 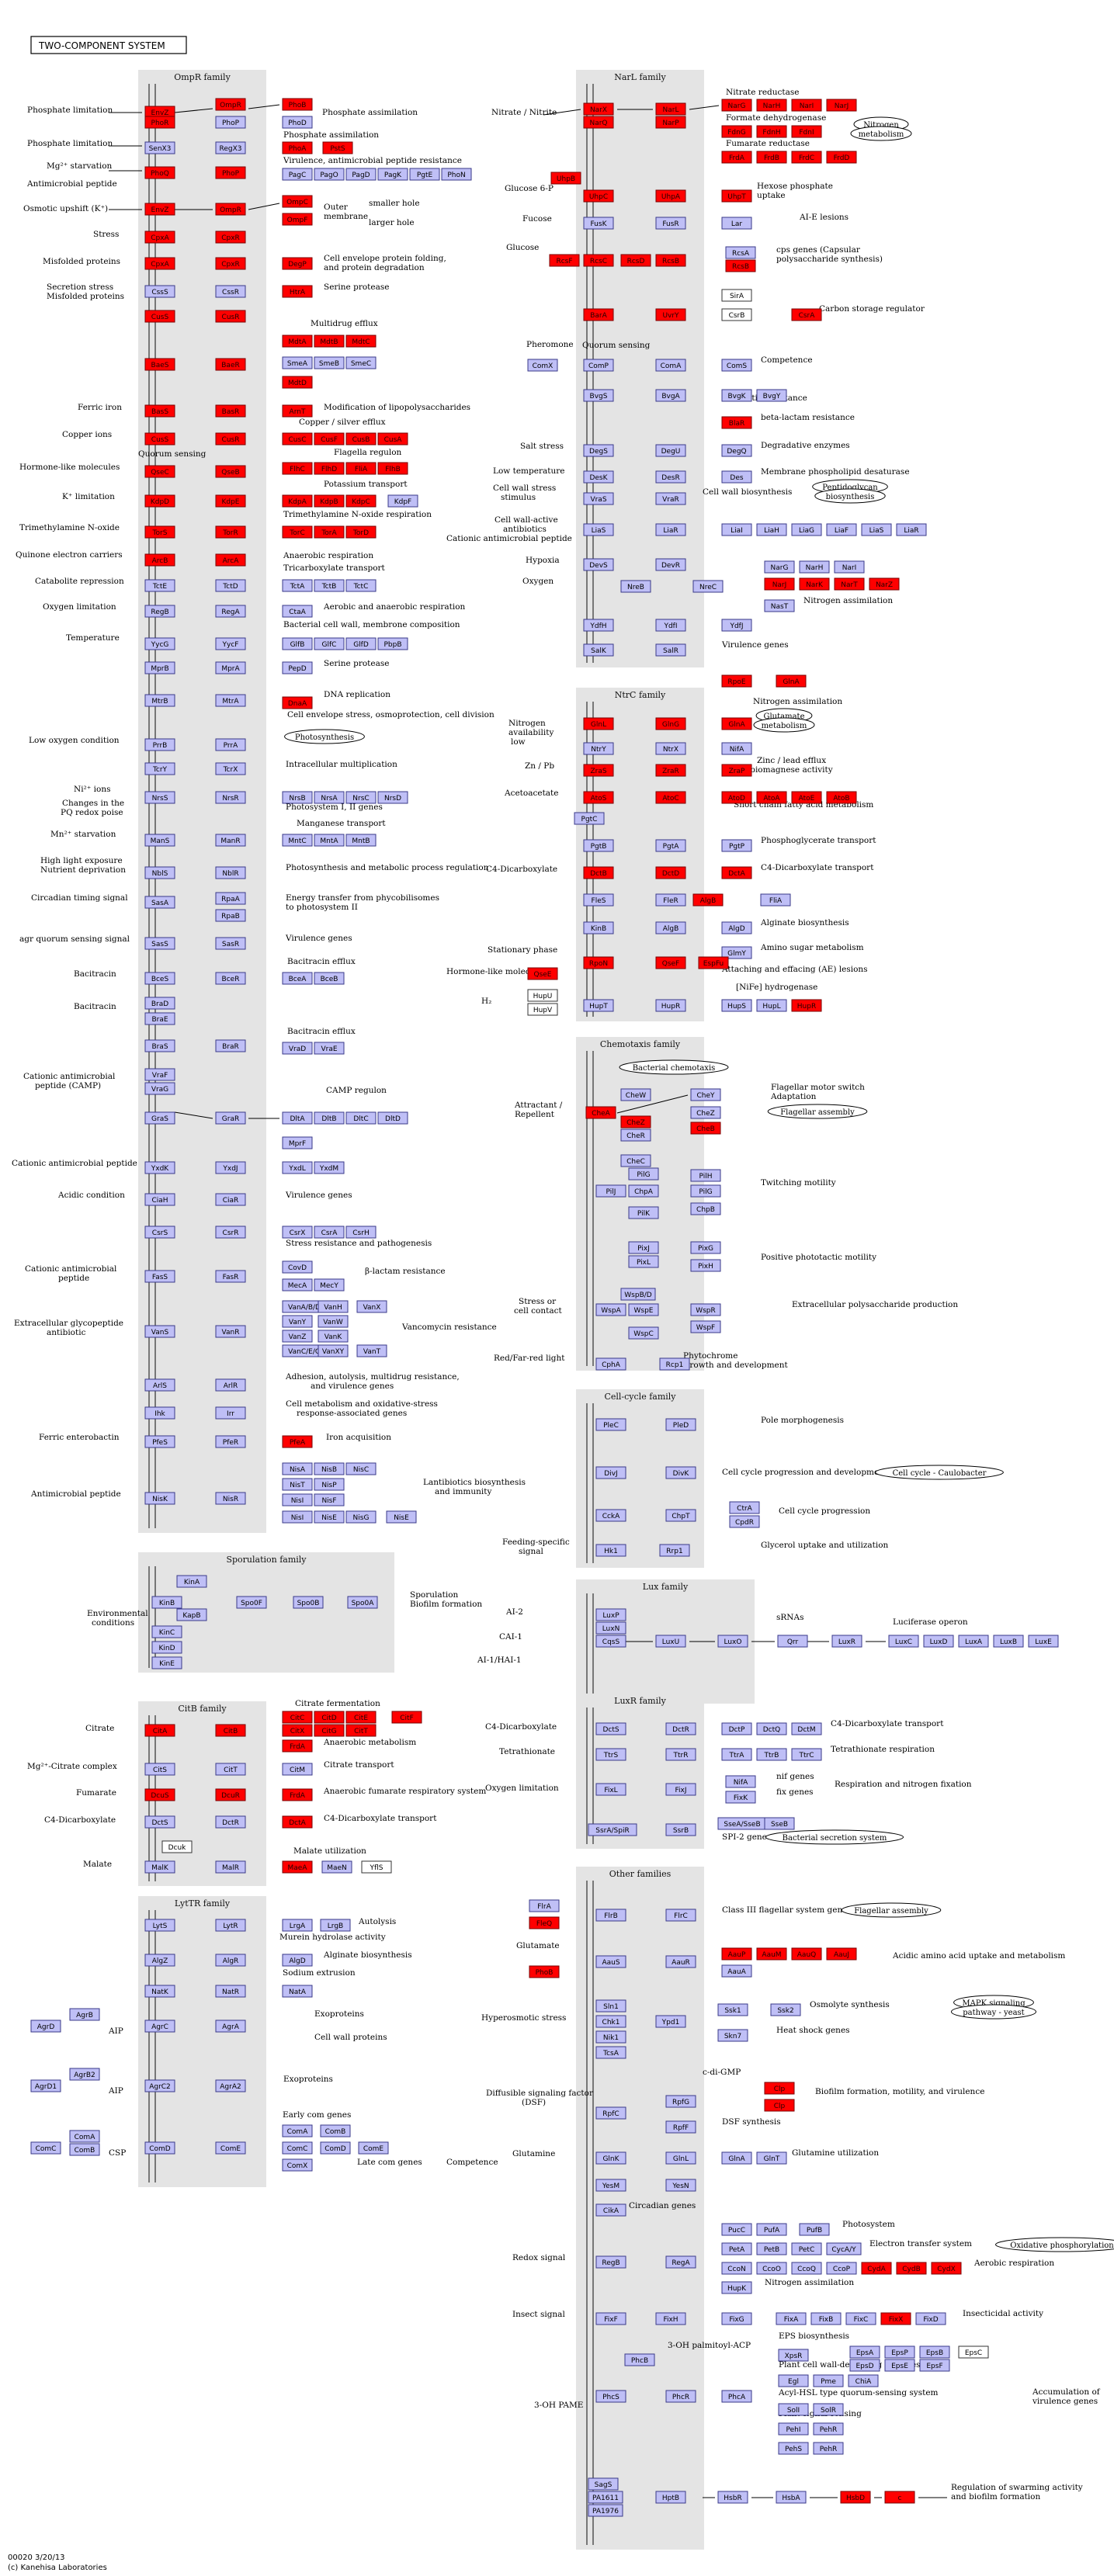 What do you see at coordinates (611, 2210) in the screenshot?
I see `gene-node: CikA` at bounding box center [611, 2210].